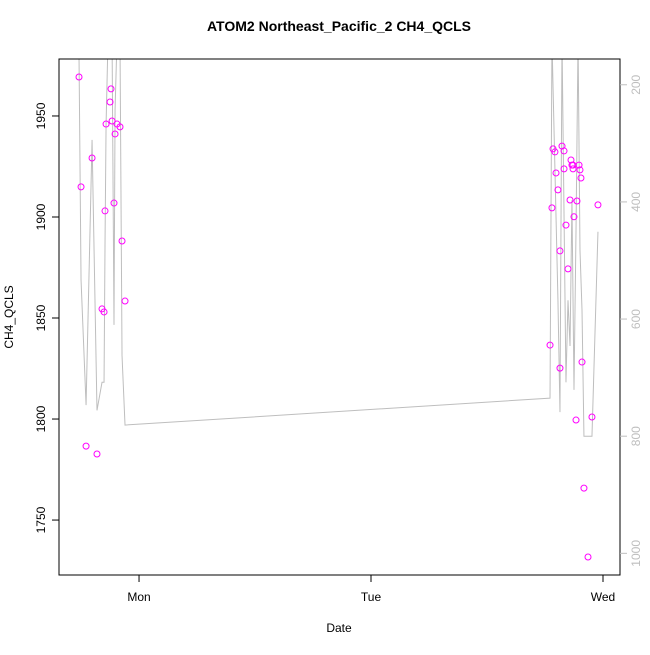 The width and height of the screenshot is (650, 655). What do you see at coordinates (636, 436) in the screenshot?
I see `y2-tick-label: 800` at bounding box center [636, 436].